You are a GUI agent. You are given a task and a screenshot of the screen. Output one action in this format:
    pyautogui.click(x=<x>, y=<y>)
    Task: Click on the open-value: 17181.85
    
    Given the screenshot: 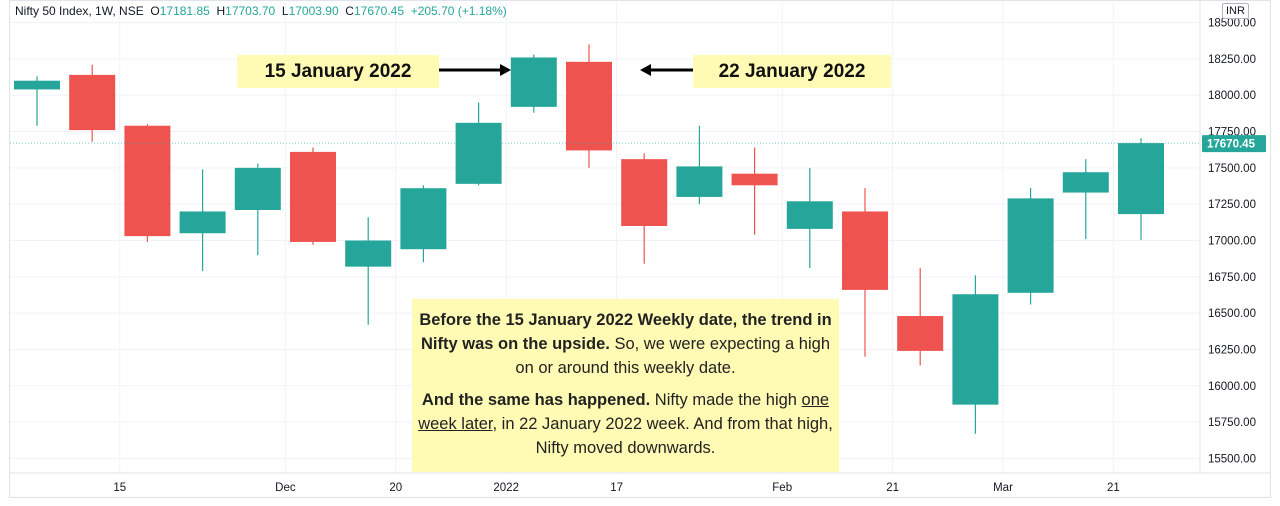 What is the action you would take?
    pyautogui.click(x=184, y=11)
    